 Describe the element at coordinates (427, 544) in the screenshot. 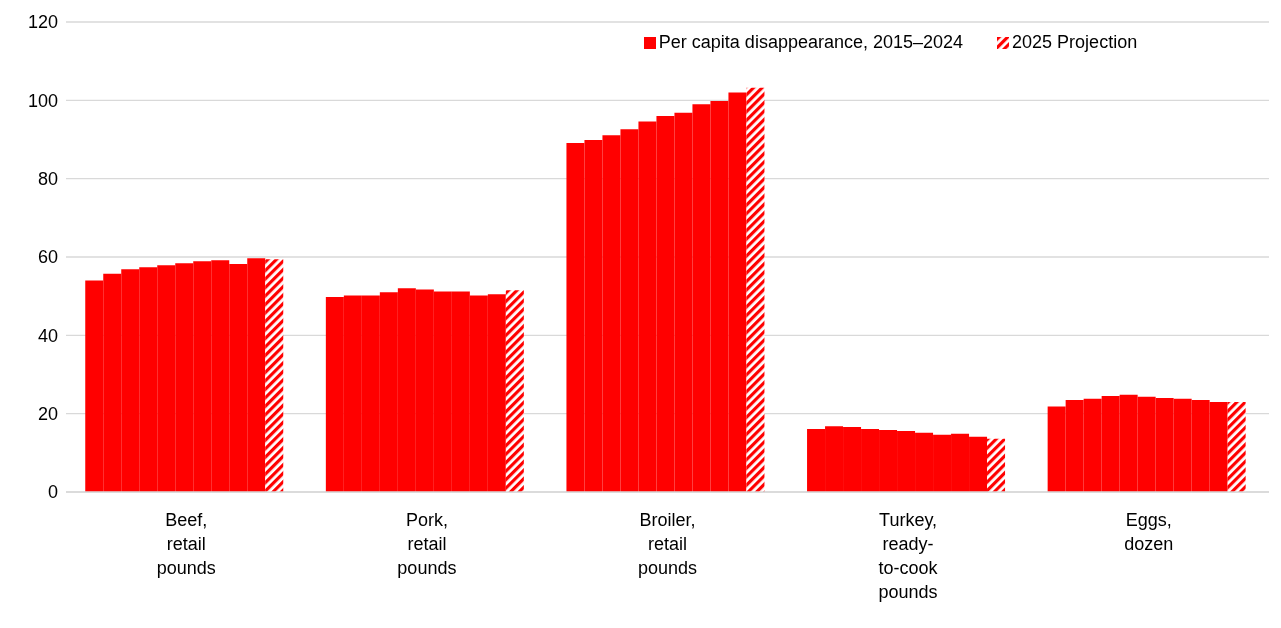

I see `x-tick-label: Pork, retail pounds` at that location.